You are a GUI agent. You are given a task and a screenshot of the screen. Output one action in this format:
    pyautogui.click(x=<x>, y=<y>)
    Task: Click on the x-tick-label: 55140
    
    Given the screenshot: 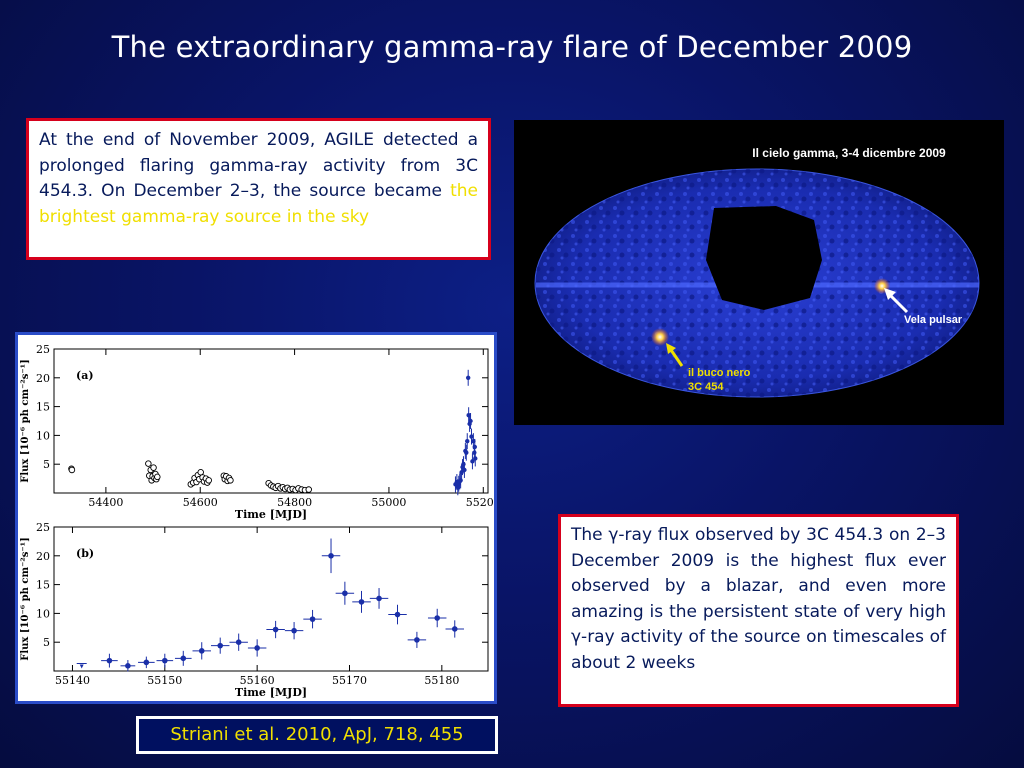 What is the action you would take?
    pyautogui.click(x=72, y=680)
    